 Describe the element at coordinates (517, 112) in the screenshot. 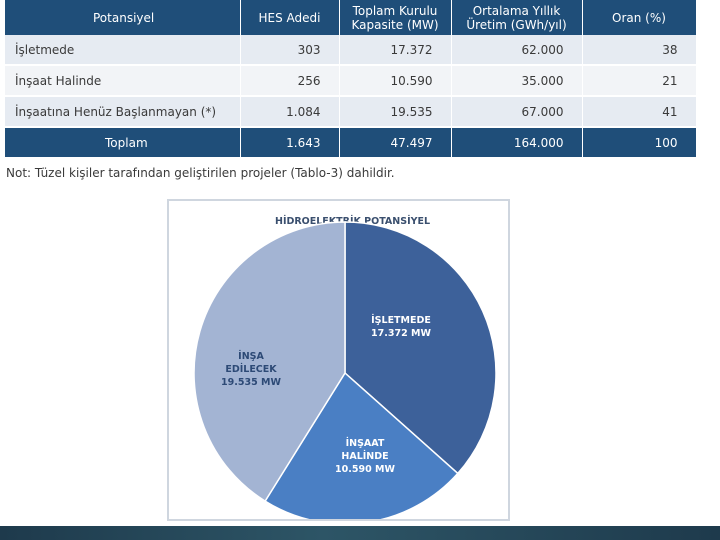

I see `cell-production: 67.000` at that location.